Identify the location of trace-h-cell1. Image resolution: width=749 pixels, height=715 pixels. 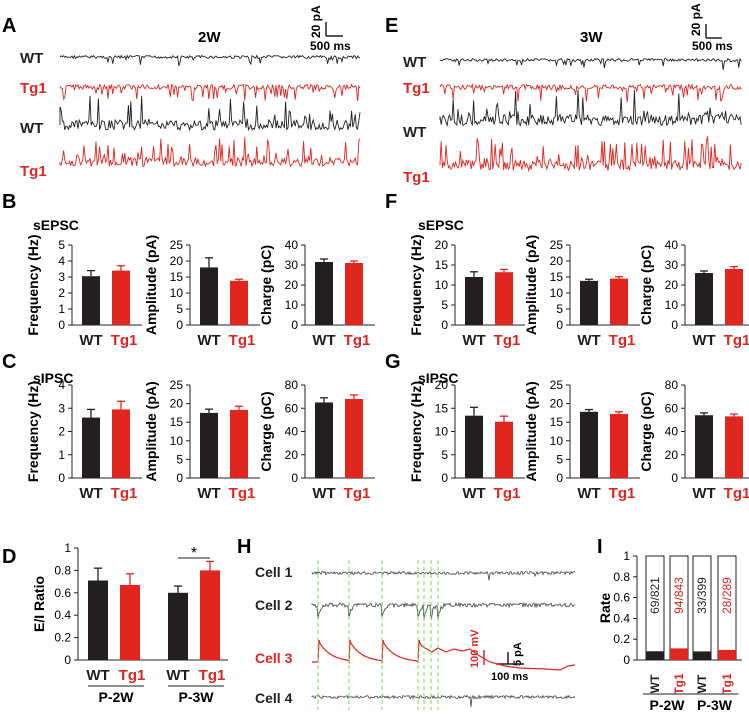
(443, 575).